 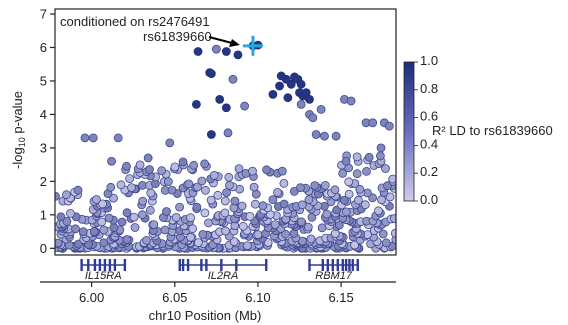 I want to click on colorbar-tick-label: 0.6, so click(x=429, y=116).